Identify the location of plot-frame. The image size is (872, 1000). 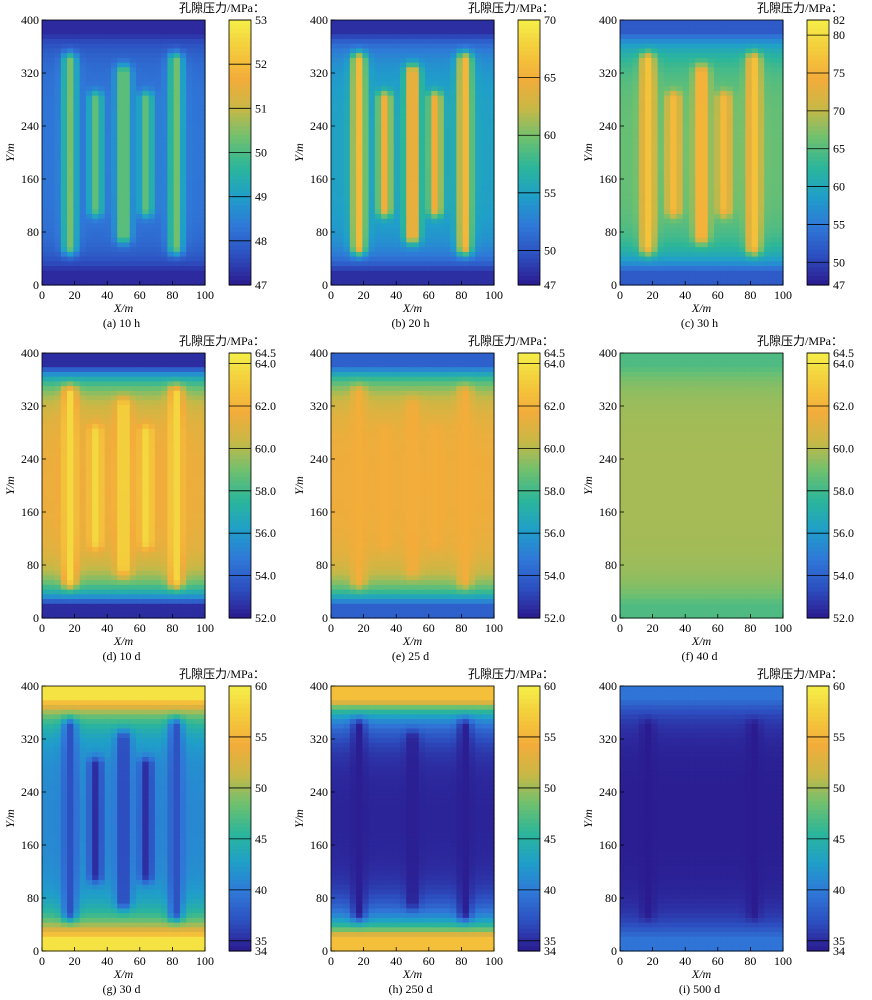
(123, 152).